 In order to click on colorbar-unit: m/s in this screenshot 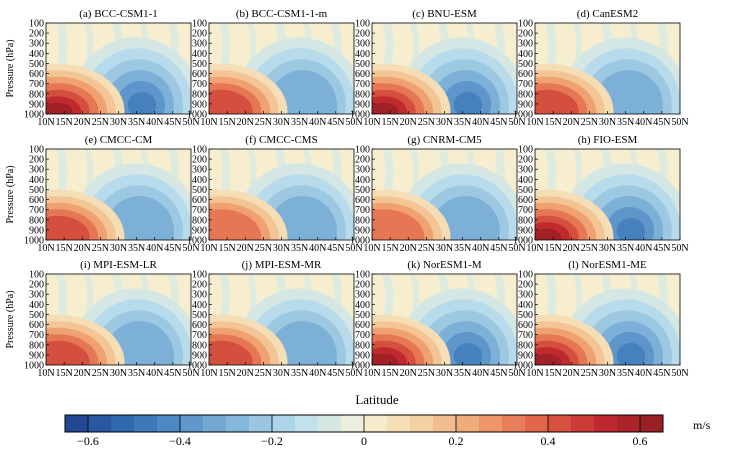, I will do `click(702, 425)`.